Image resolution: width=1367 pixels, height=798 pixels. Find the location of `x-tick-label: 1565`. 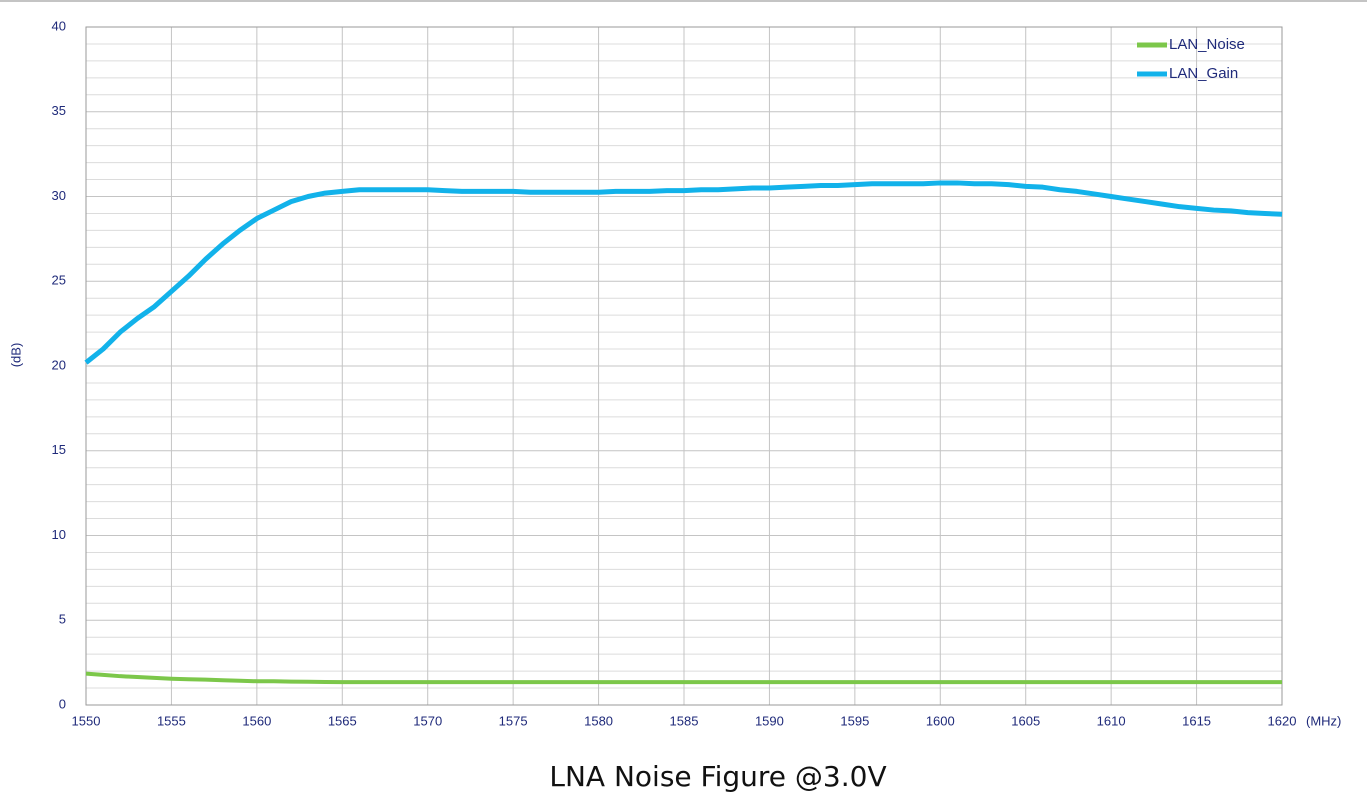

x-tick-label: 1565 is located at coordinates (342, 720).